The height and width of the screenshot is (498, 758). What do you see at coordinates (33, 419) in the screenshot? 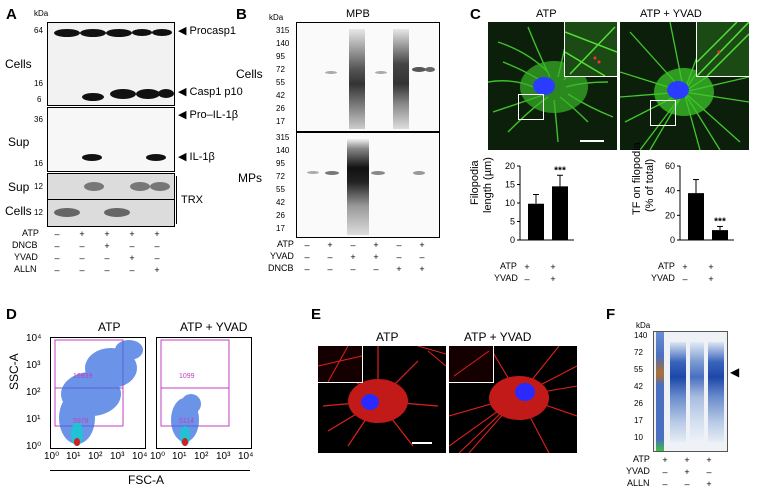
I see `y-tick: 10¹` at bounding box center [33, 419].